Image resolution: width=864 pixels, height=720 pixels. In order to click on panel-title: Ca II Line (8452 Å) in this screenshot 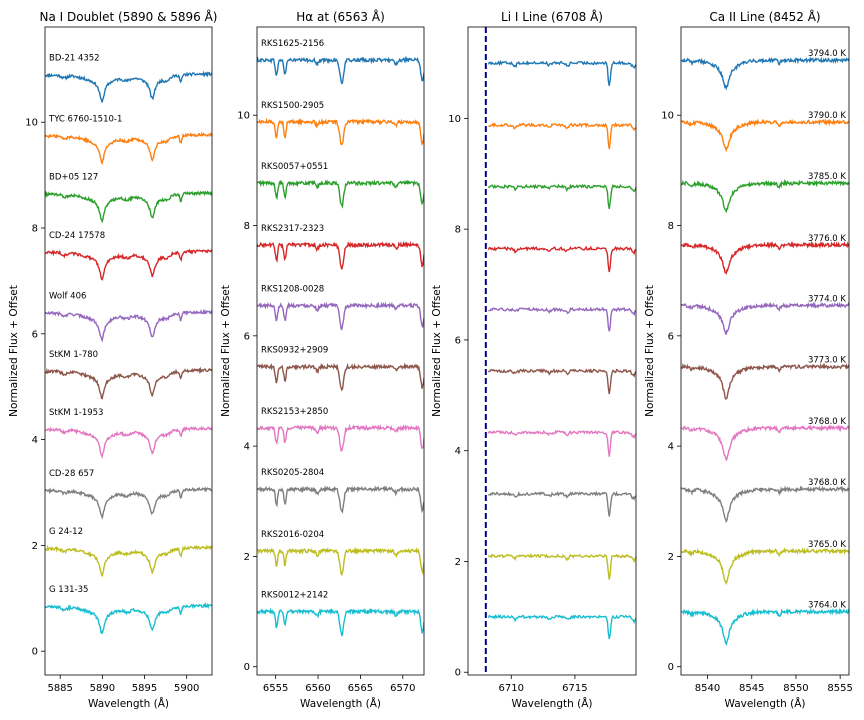, I will do `click(764, 16)`.